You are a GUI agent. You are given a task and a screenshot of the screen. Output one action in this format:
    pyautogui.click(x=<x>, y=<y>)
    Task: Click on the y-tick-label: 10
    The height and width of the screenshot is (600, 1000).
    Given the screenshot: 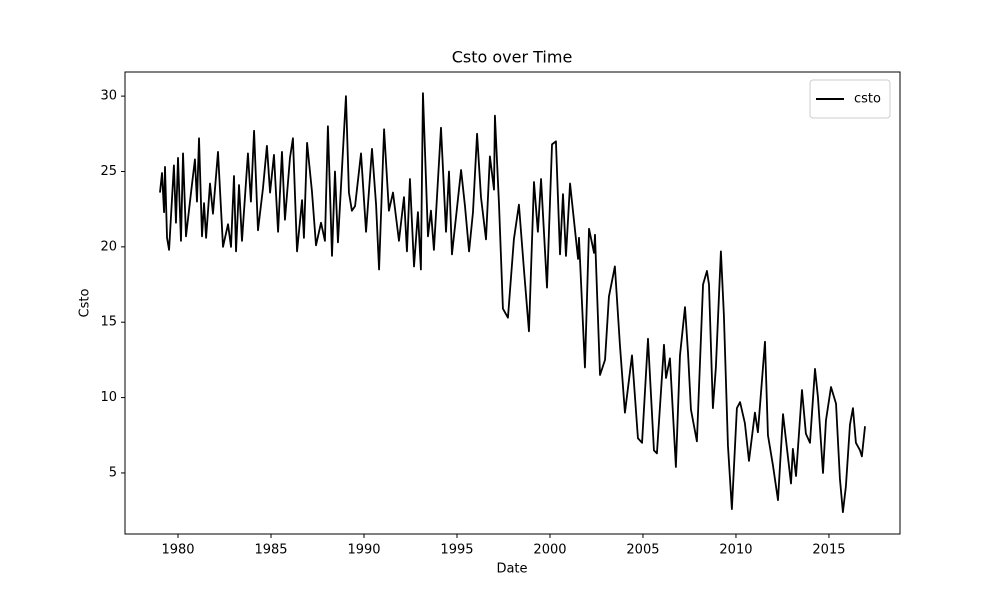 What is the action you would take?
    pyautogui.click(x=108, y=397)
    